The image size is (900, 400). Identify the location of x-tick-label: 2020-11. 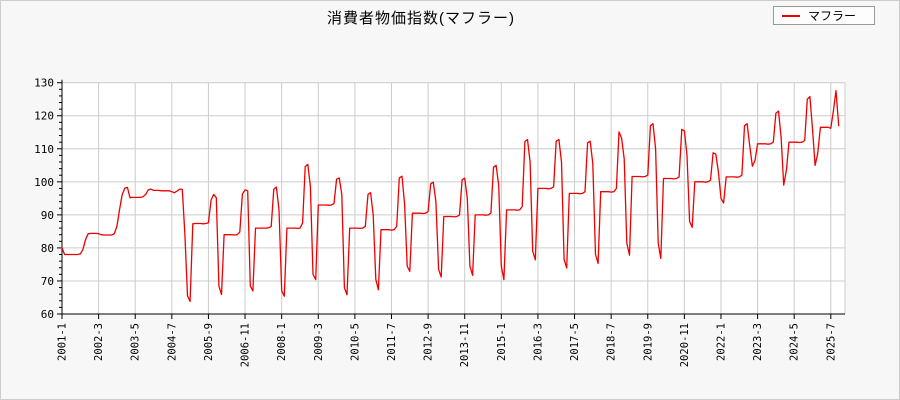
(685, 345).